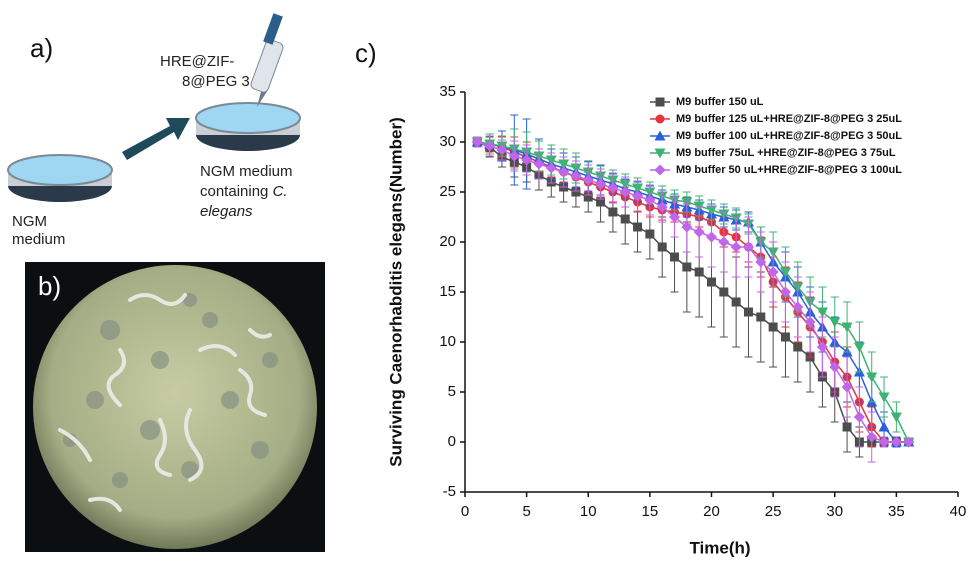  I want to click on y-tick-label: 0, so click(452, 441).